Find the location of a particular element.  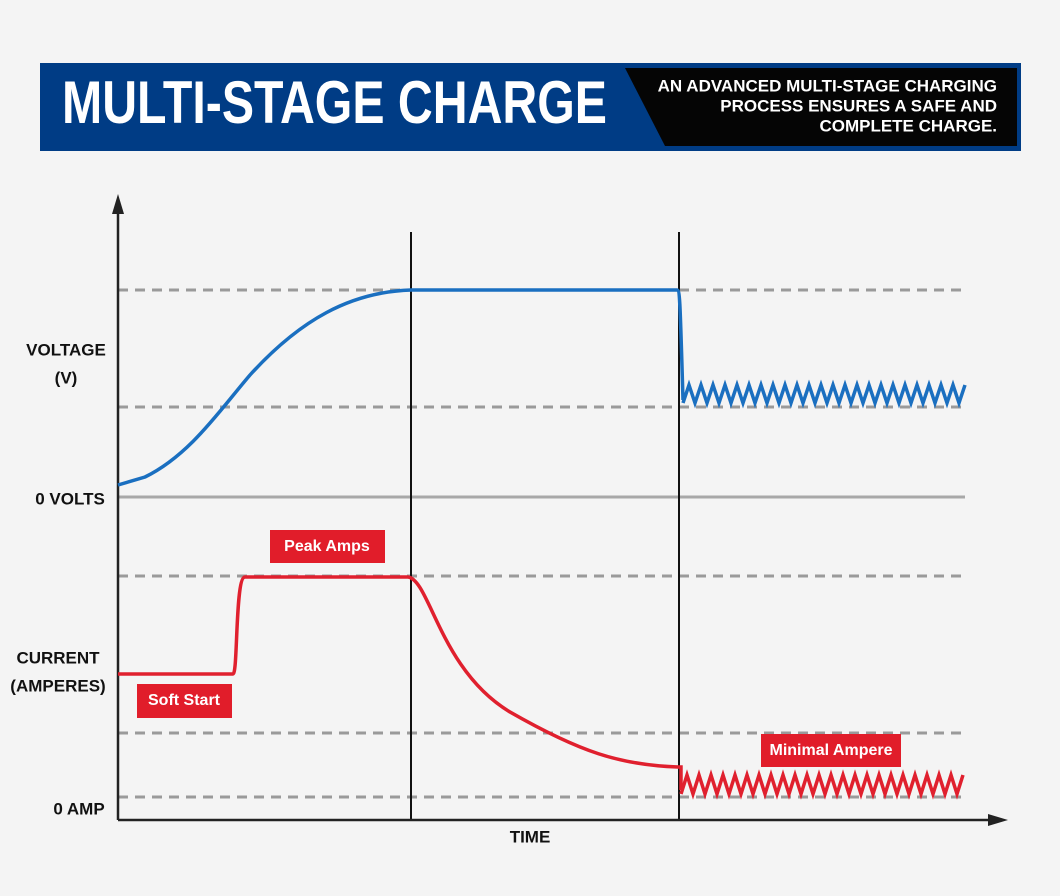

axis-label: TIME is located at coordinates (530, 836).